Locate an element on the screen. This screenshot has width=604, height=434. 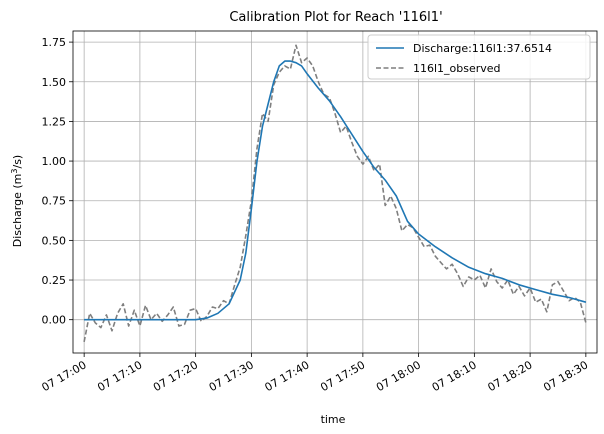
legend: Discharge:116l1:37.6514 116l1_observed is located at coordinates (479, 57).